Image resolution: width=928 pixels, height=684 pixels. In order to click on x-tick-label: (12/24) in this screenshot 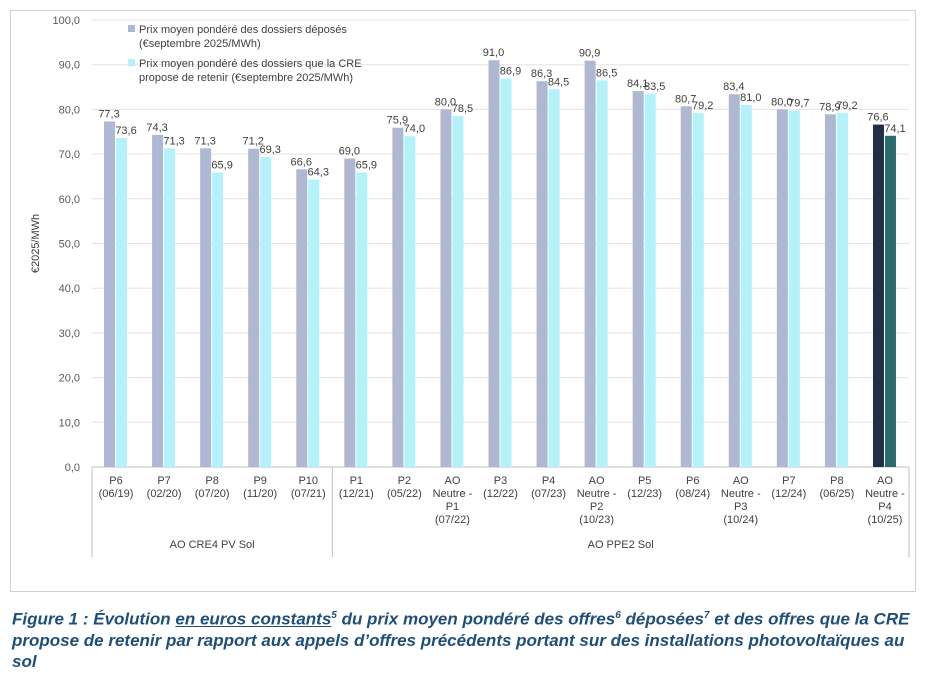, I will do `click(788, 494)`.